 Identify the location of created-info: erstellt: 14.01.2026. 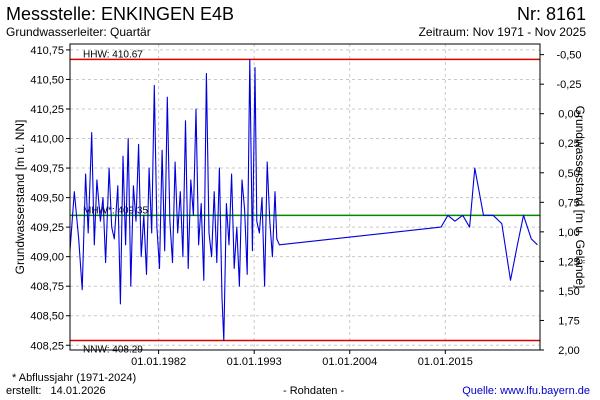
(56, 391).